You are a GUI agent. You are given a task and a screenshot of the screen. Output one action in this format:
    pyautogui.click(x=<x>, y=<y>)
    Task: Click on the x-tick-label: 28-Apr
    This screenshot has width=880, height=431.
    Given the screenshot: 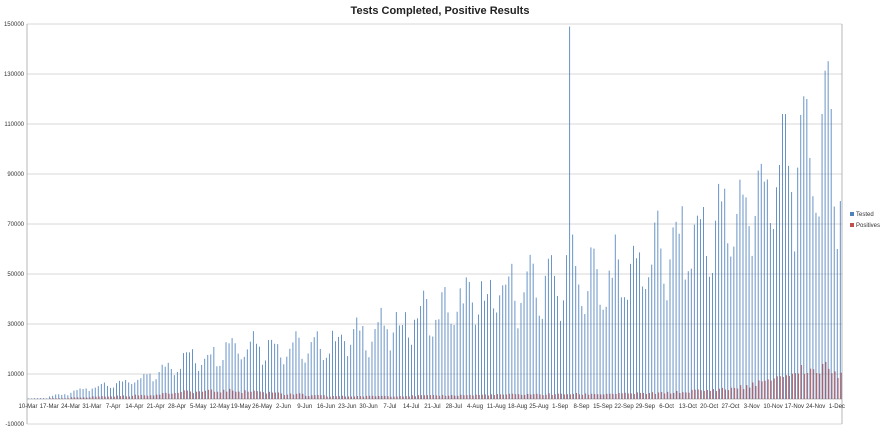 What is the action you would take?
    pyautogui.click(x=177, y=407)
    